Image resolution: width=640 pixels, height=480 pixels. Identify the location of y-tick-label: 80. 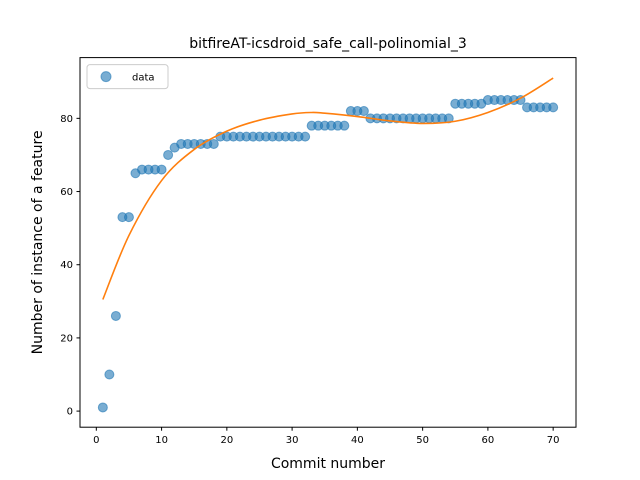
(66, 119).